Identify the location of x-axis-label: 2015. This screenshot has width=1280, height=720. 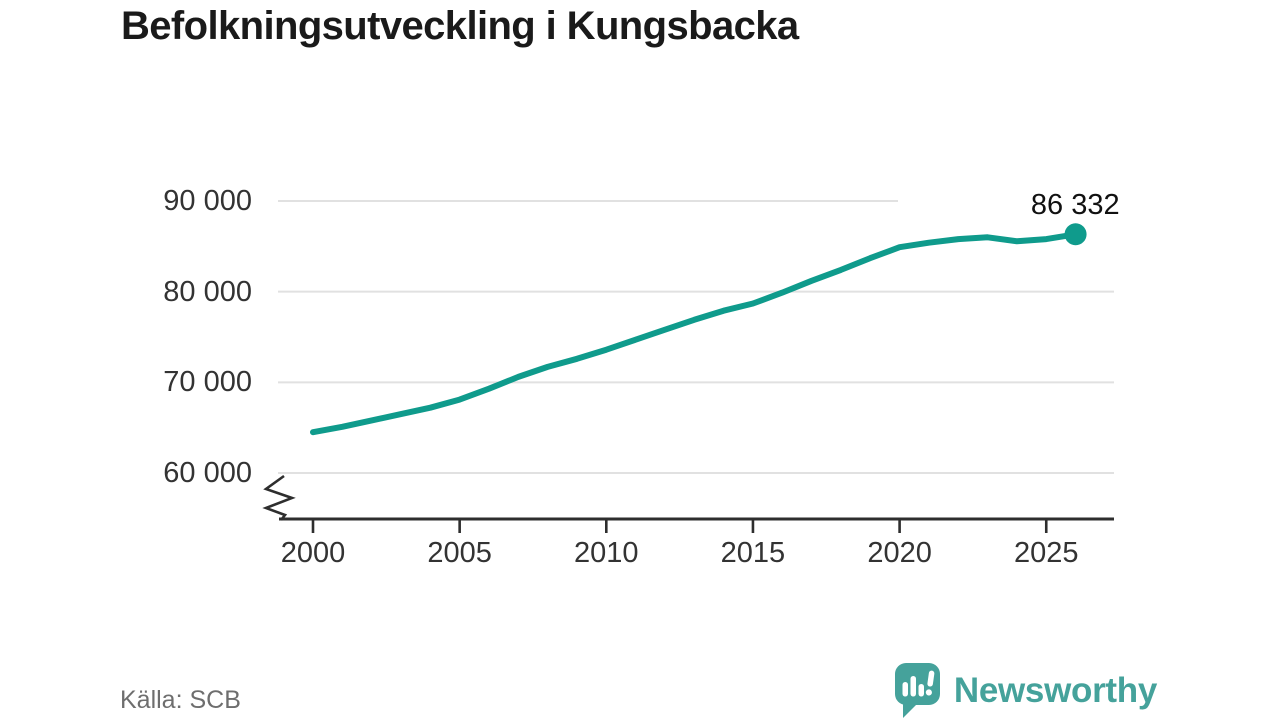
(753, 553).